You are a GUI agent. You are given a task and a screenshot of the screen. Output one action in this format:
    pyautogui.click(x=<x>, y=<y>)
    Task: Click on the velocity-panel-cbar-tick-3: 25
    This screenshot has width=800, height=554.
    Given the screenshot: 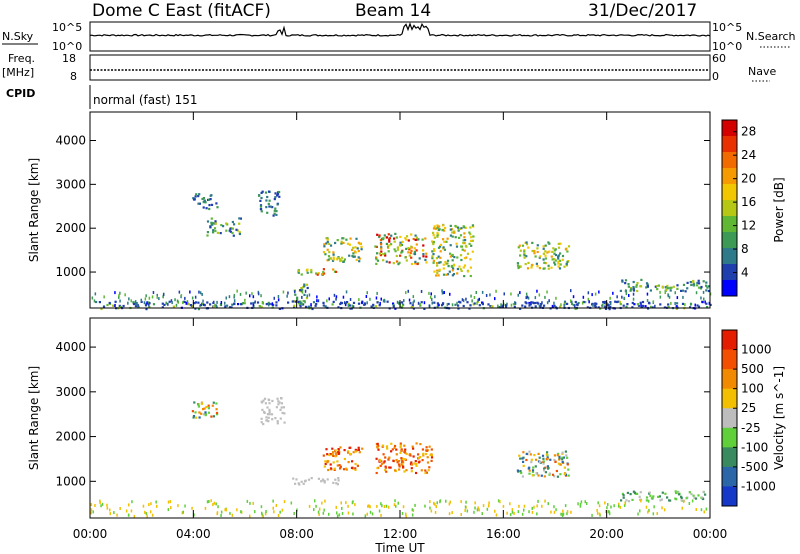 What is the action you would take?
    pyautogui.click(x=748, y=408)
    